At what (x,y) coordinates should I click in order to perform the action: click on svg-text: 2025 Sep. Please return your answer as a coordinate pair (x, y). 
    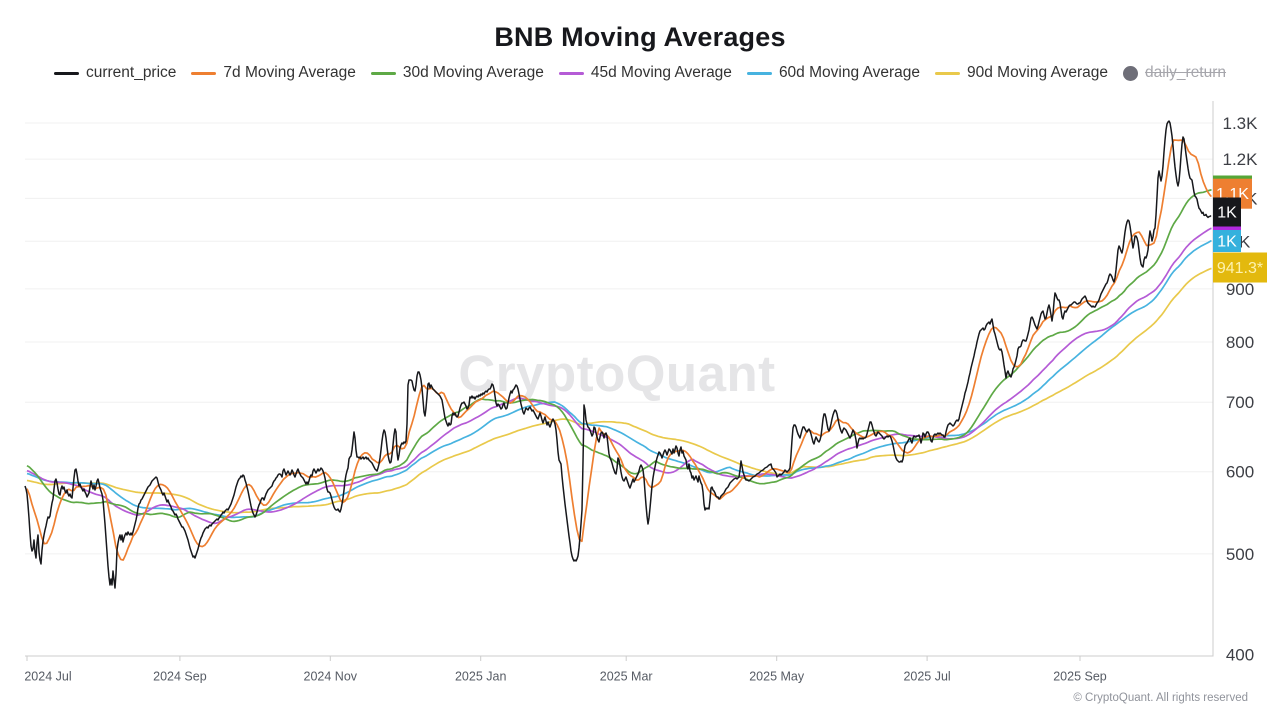
    Looking at the image, I should click on (1080, 677).